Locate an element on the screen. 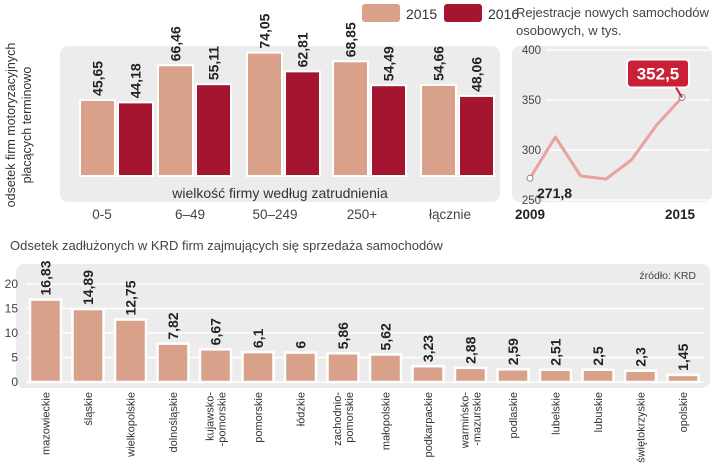  region-value-4: 6,67 is located at coordinates (216, 331).